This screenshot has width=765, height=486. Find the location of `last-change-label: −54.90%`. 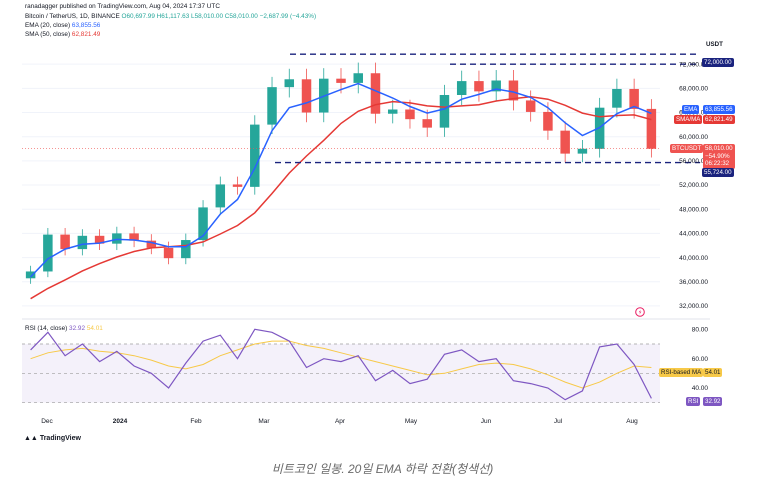

last-change-label: −54.90% is located at coordinates (717, 156).